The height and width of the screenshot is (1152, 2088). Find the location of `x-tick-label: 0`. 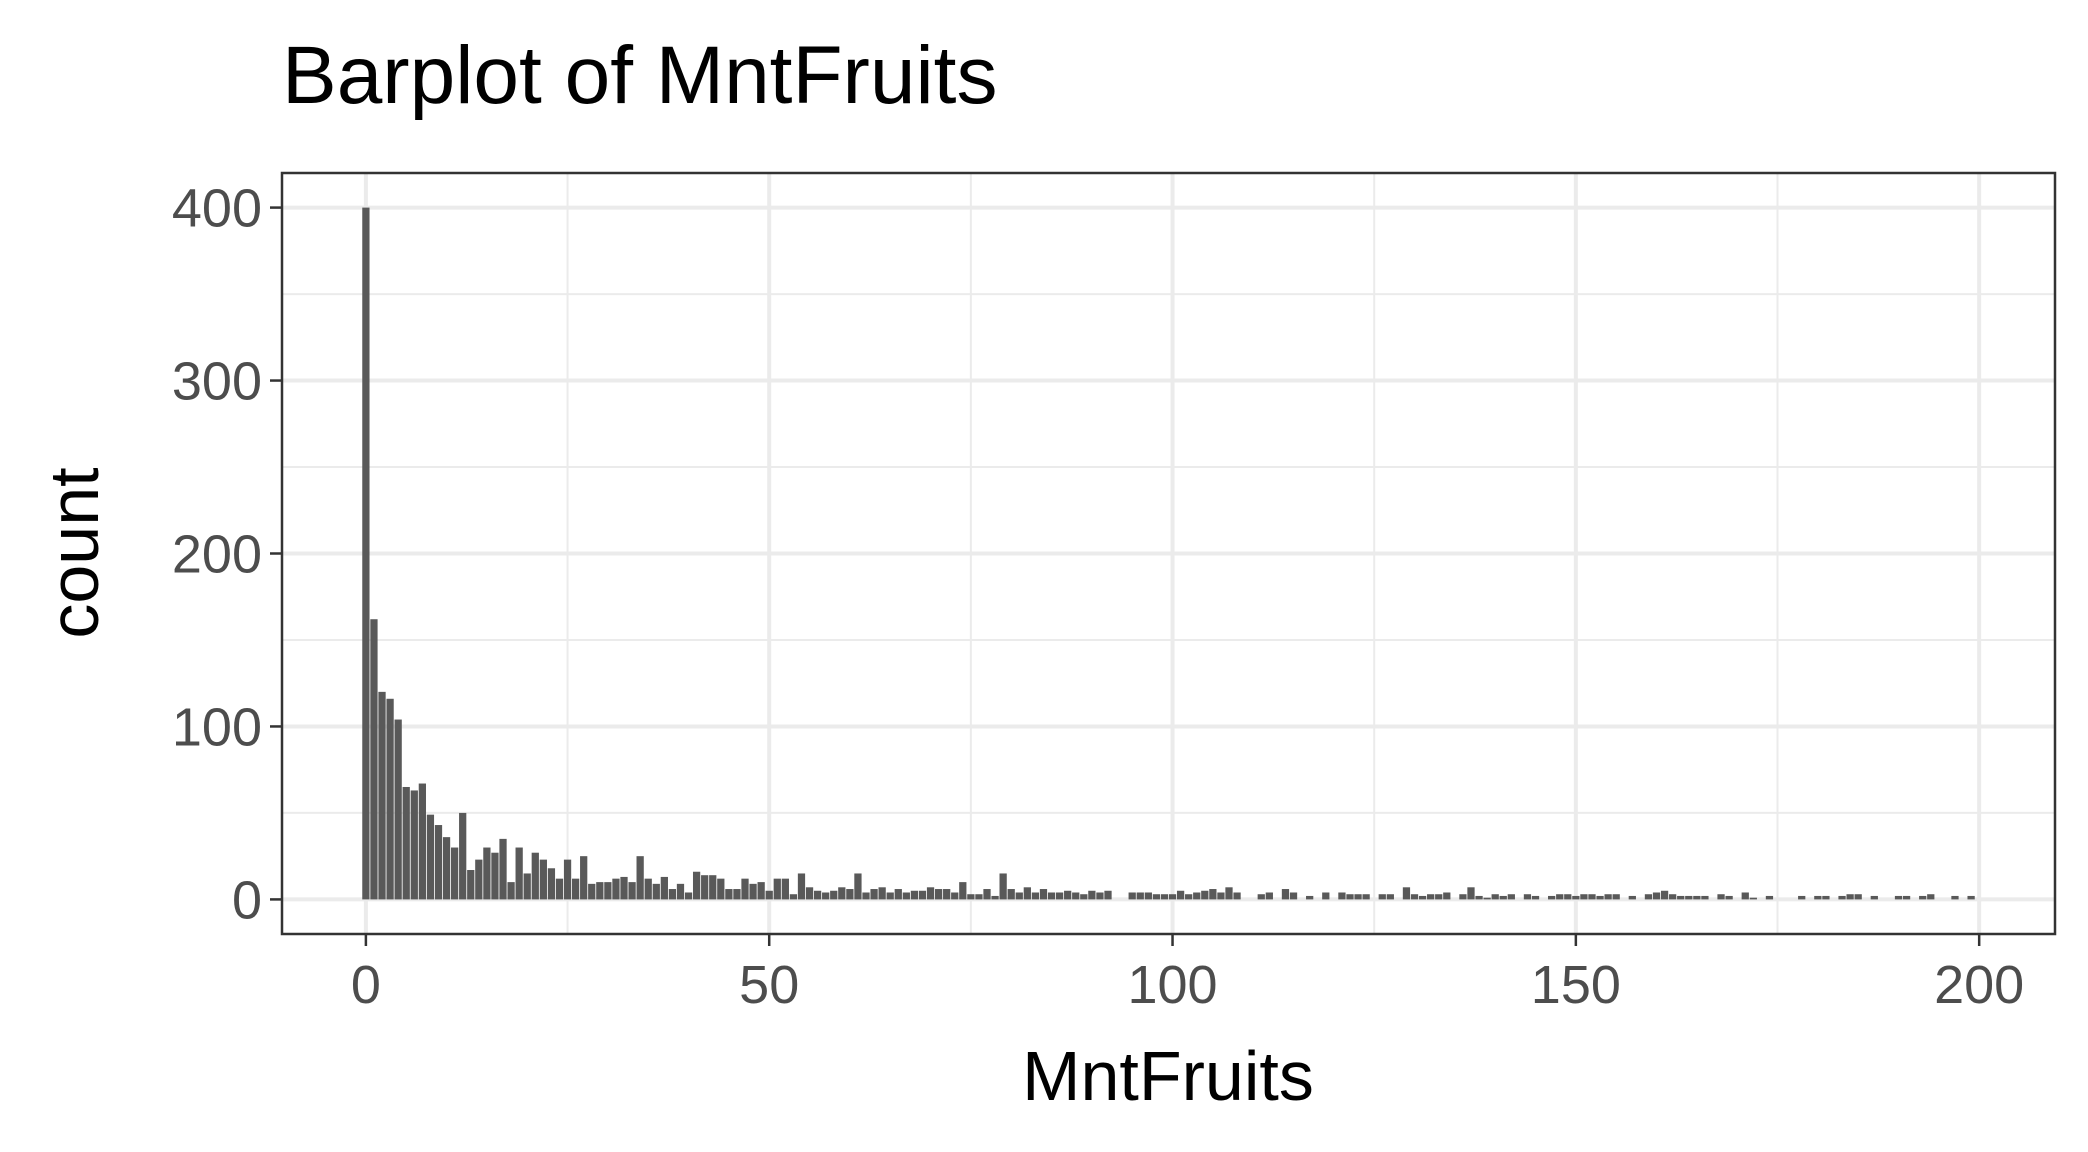

x-tick-label: 0 is located at coordinates (366, 985).